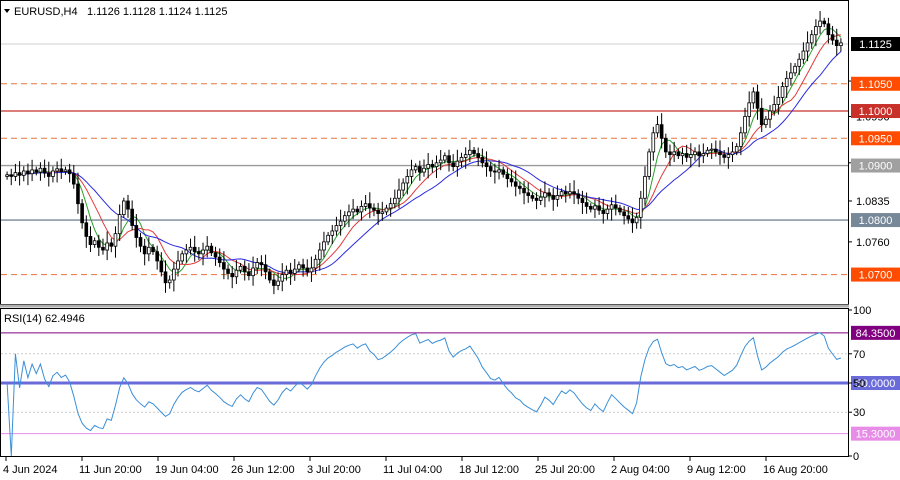 The width and height of the screenshot is (900, 480). What do you see at coordinates (873, 202) in the screenshot?
I see `price-tick-label-3: 1.0835` at bounding box center [873, 202].